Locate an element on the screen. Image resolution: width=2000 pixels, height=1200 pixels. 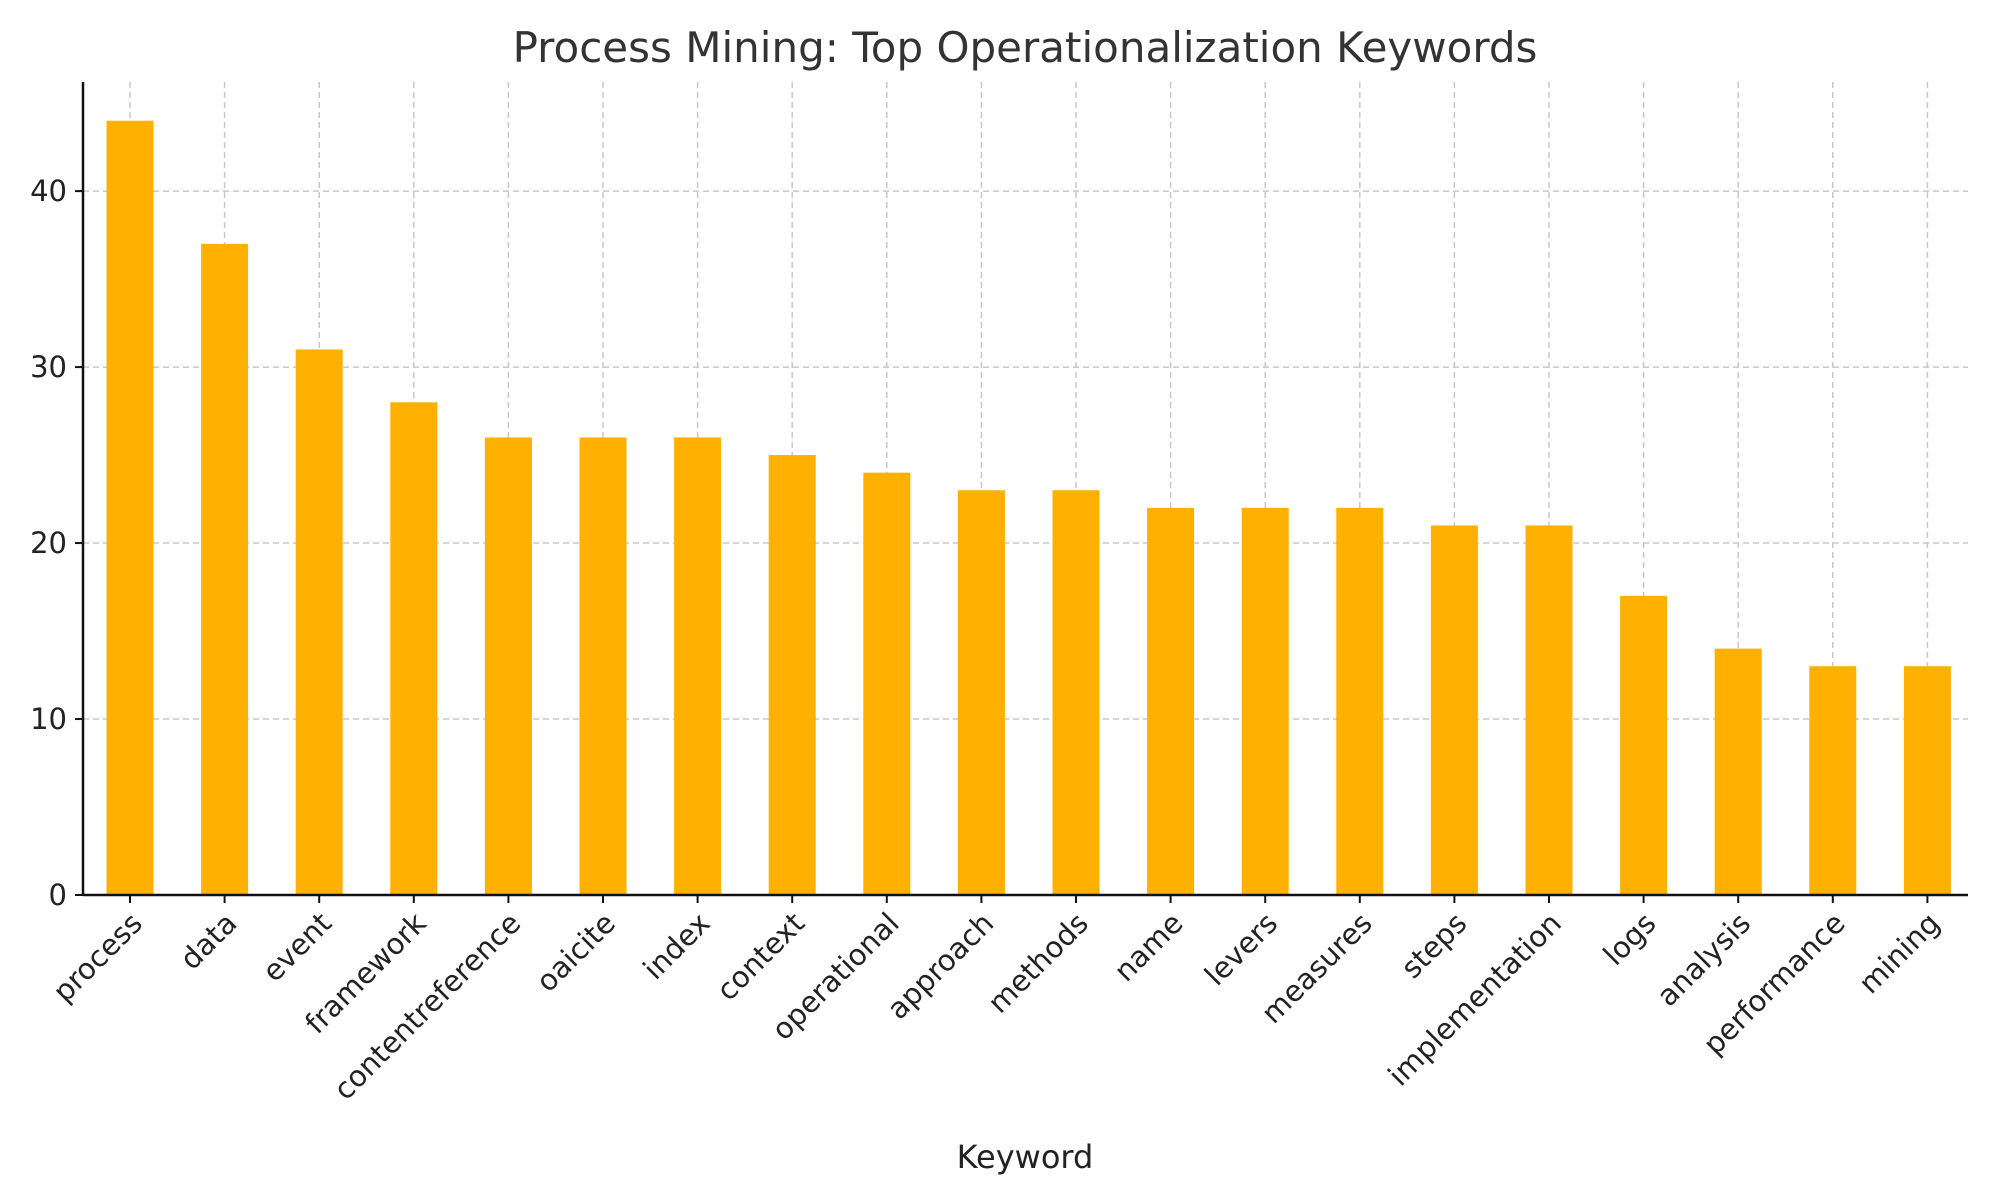
bar-context is located at coordinates (792, 675).